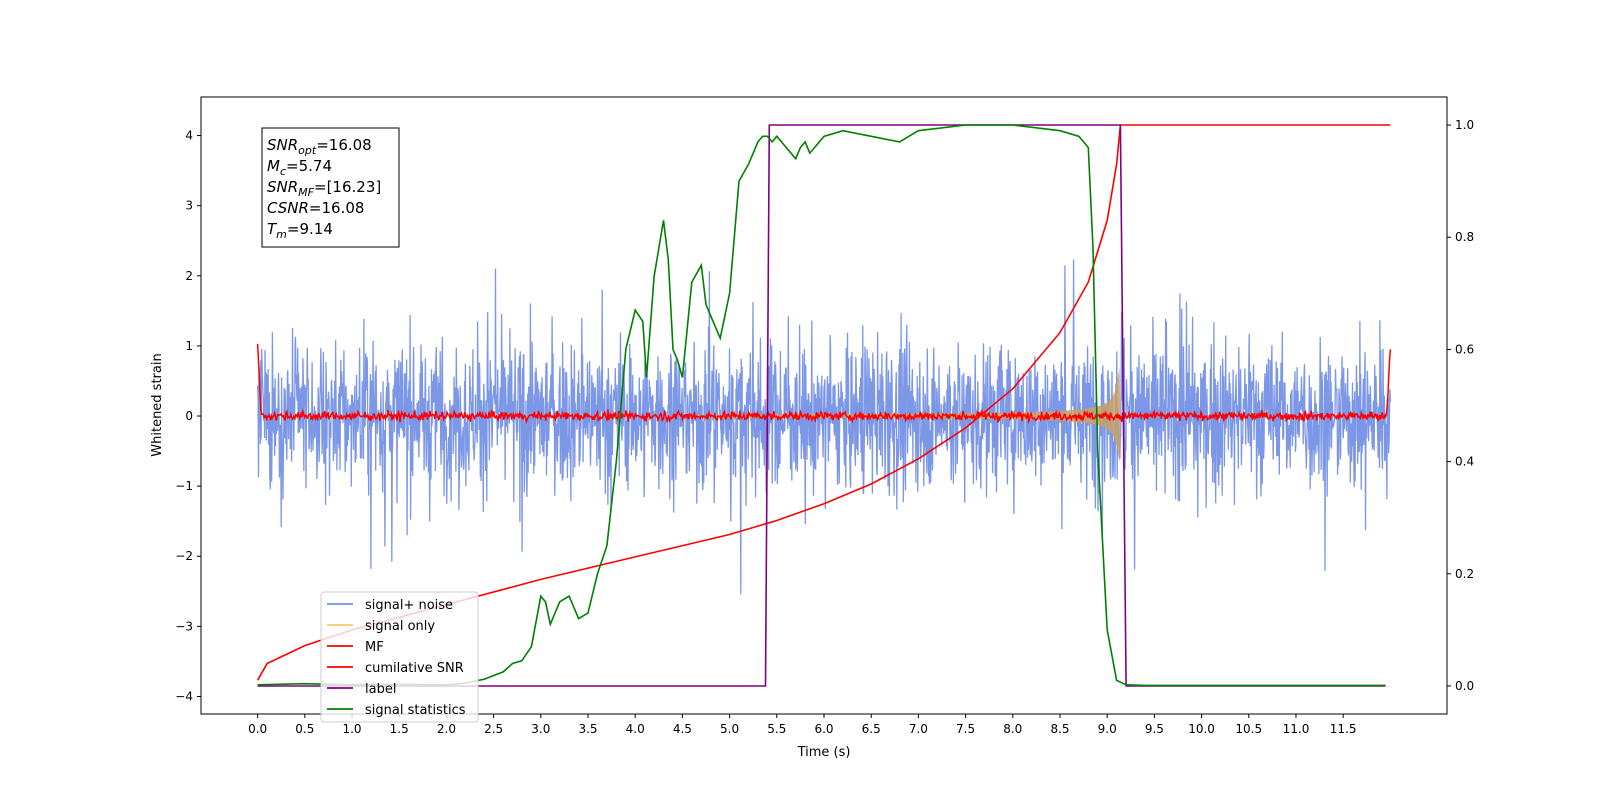 The height and width of the screenshot is (800, 1600). What do you see at coordinates (1343, 729) in the screenshot?
I see `x-tick-label: 11.5` at bounding box center [1343, 729].